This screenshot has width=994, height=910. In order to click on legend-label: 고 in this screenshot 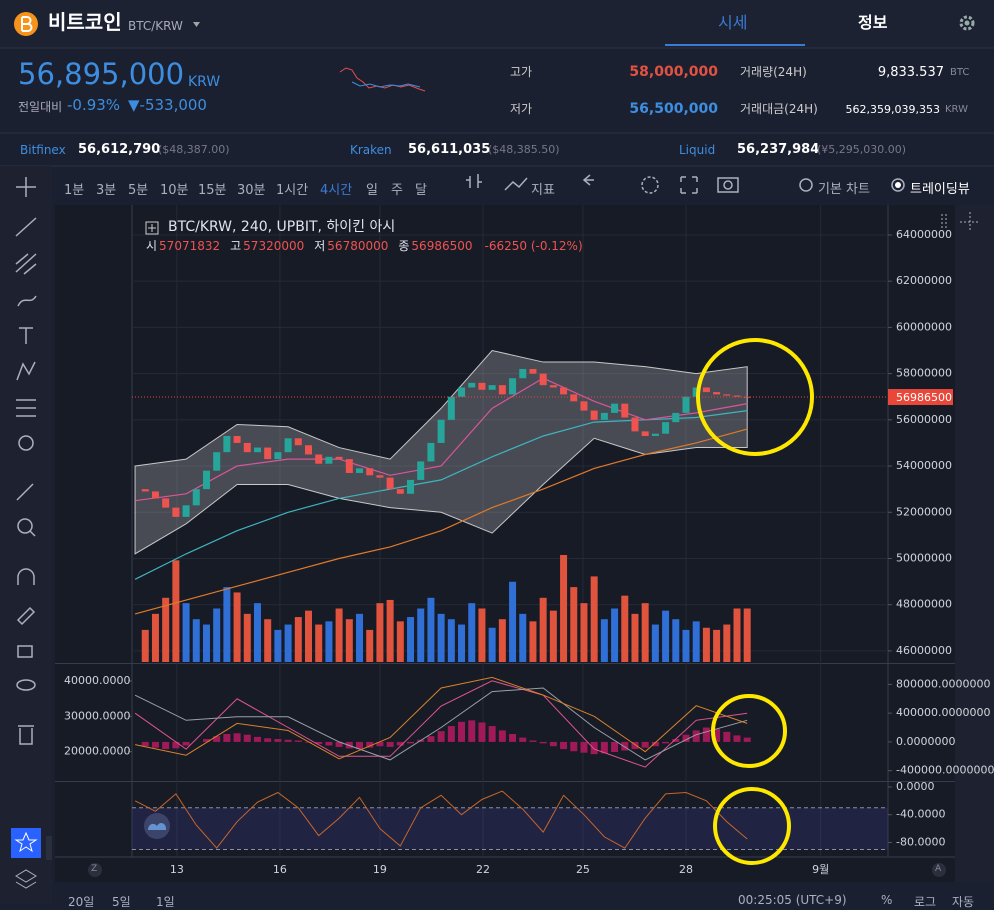, I will do `click(236, 246)`.